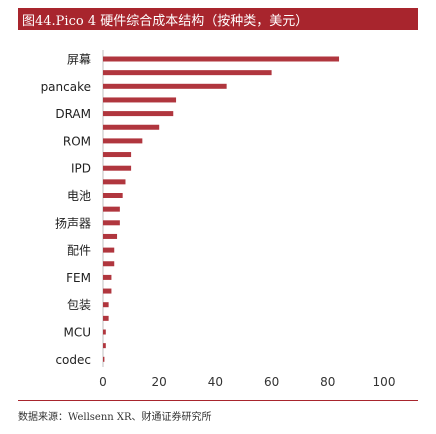 The width and height of the screenshot is (436, 434). Describe the element at coordinates (103, 382) in the screenshot. I see `x-tick-label: 0` at that location.